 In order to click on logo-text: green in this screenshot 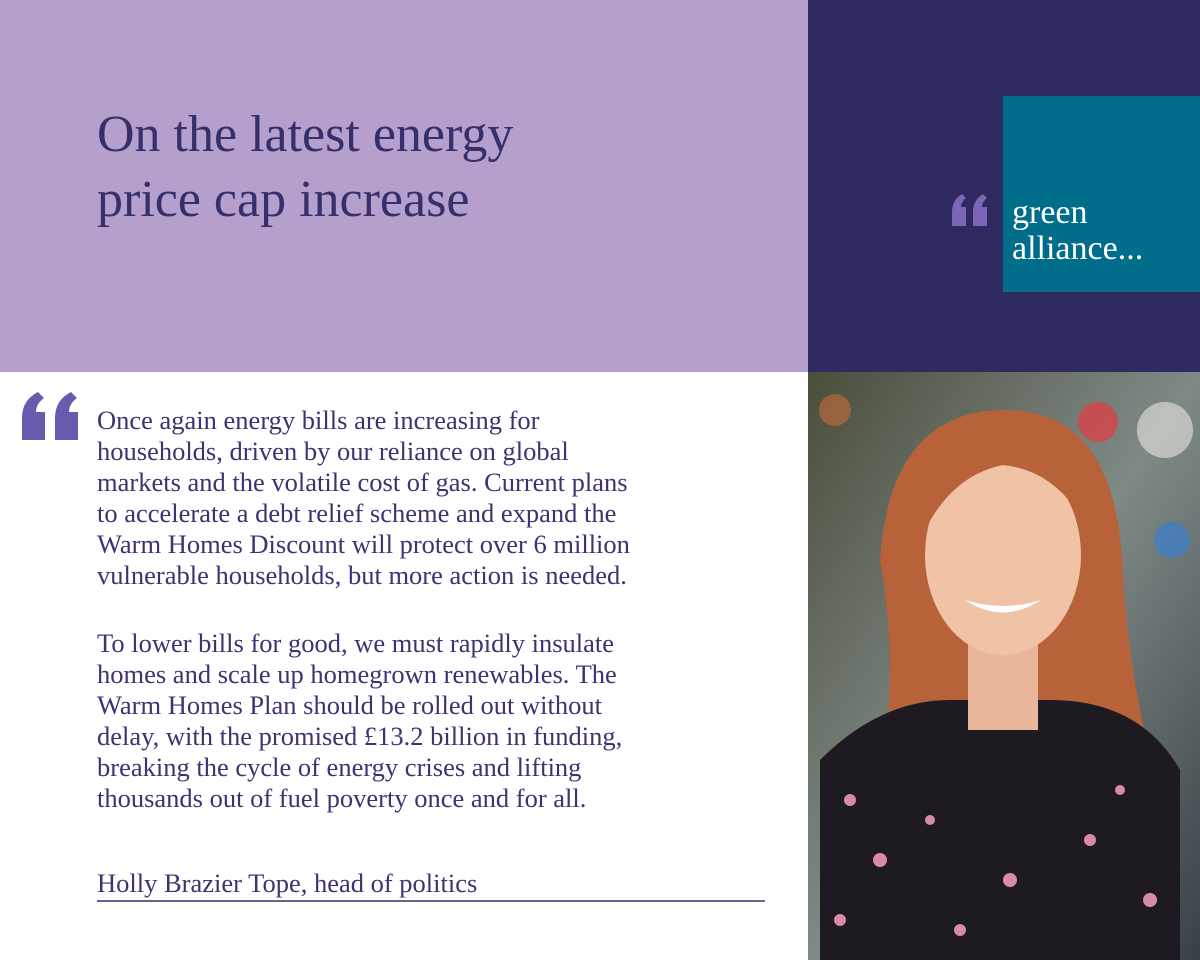, I will do `click(1050, 212)`.